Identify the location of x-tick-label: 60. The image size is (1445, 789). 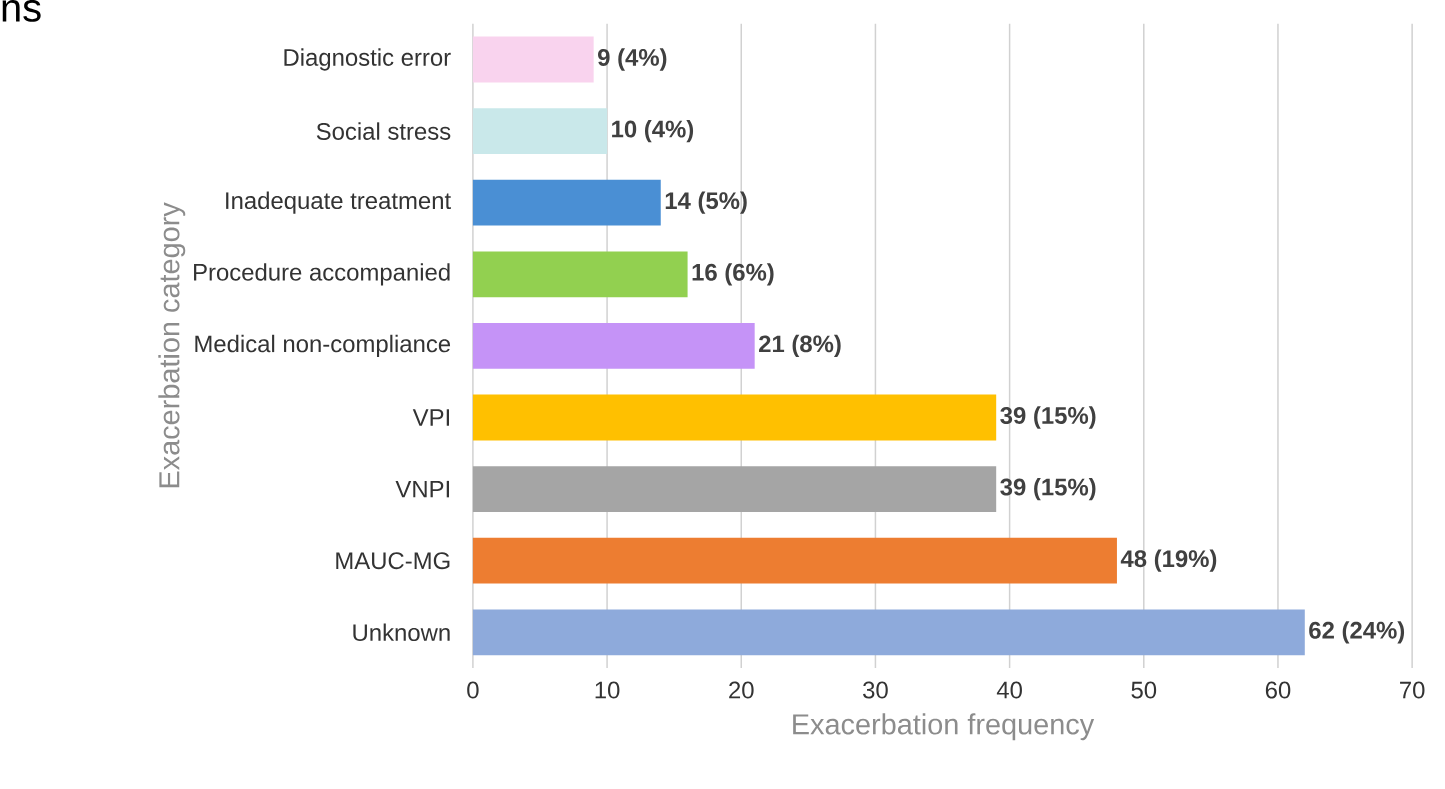
(1278, 690).